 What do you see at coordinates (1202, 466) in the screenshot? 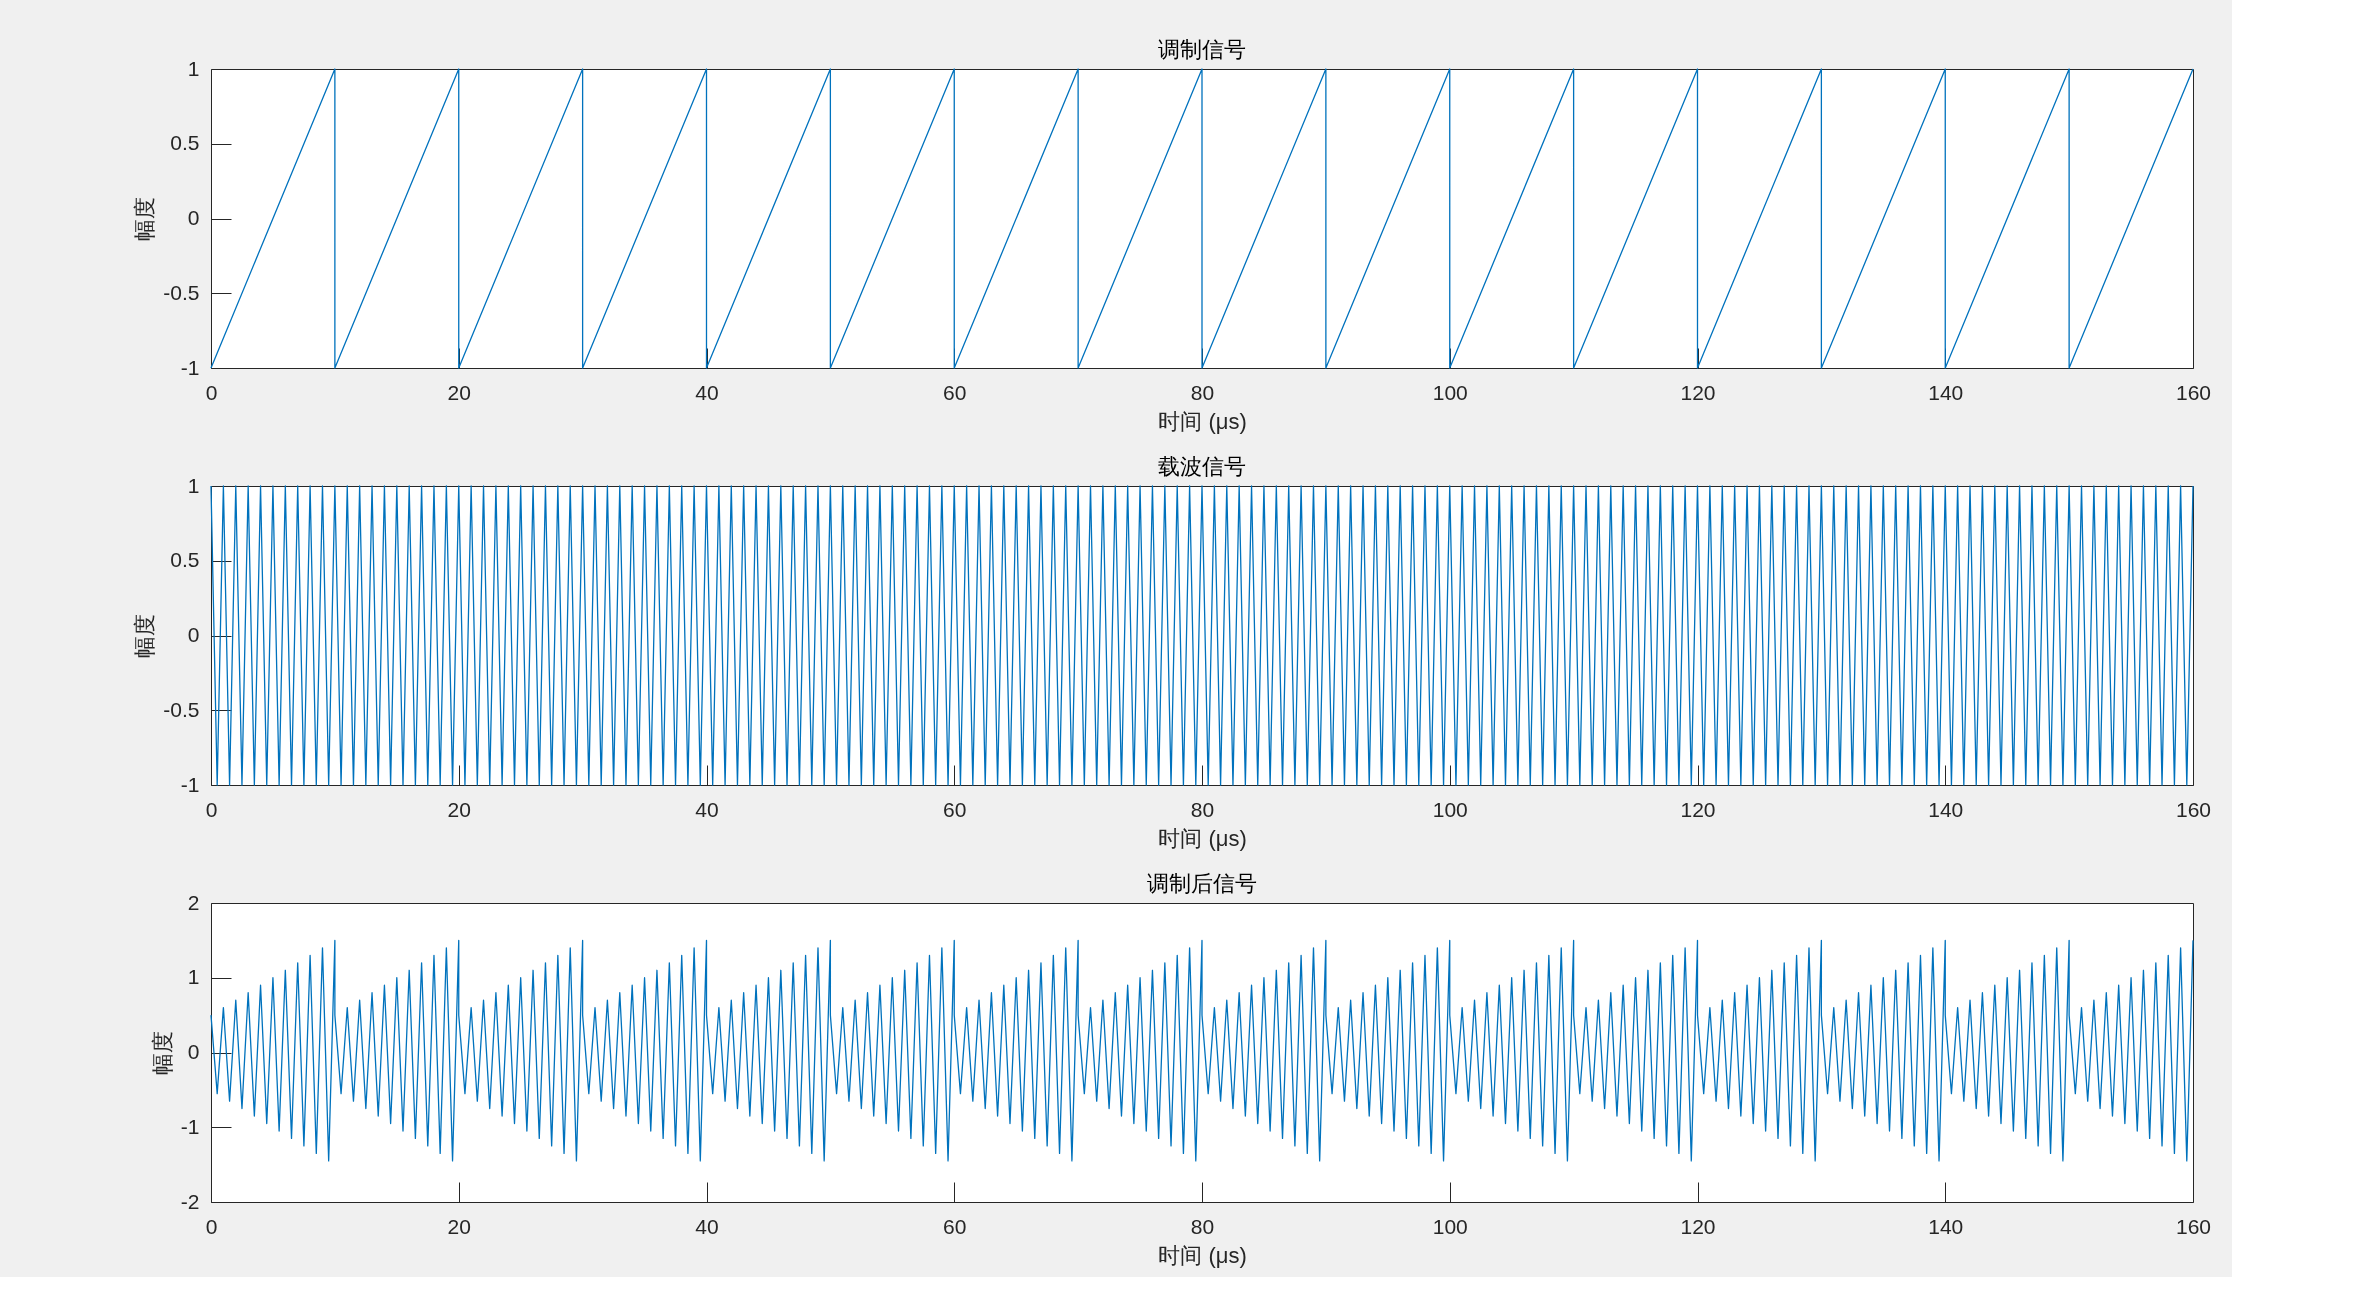
I see `chart-title: 载波信号` at bounding box center [1202, 466].